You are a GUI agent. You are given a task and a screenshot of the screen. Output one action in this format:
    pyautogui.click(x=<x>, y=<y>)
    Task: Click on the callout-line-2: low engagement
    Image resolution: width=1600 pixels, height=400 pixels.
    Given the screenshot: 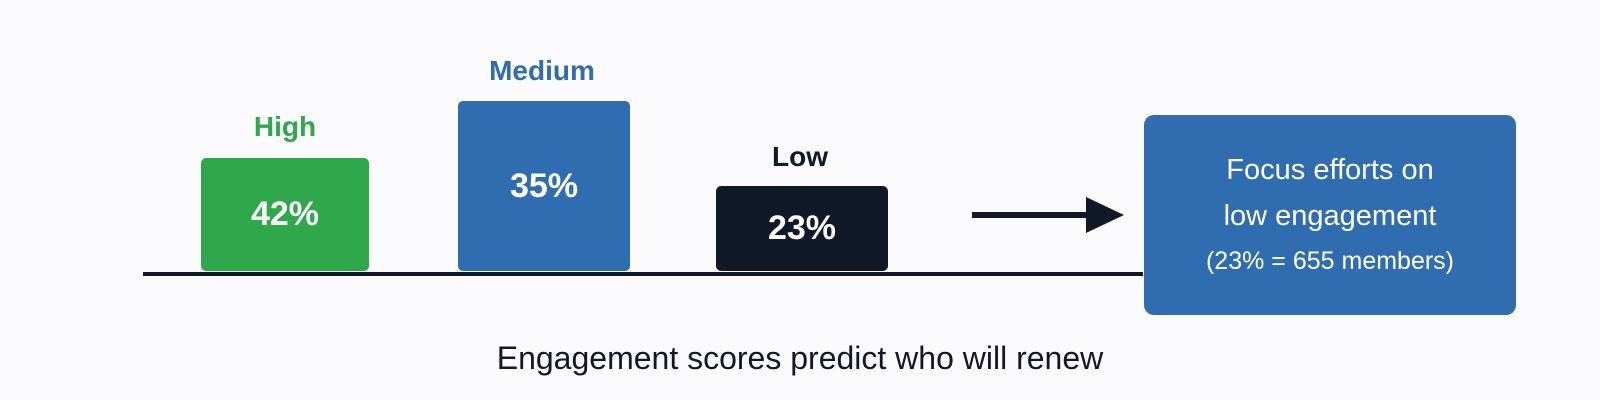 What is the action you would take?
    pyautogui.click(x=1330, y=216)
    